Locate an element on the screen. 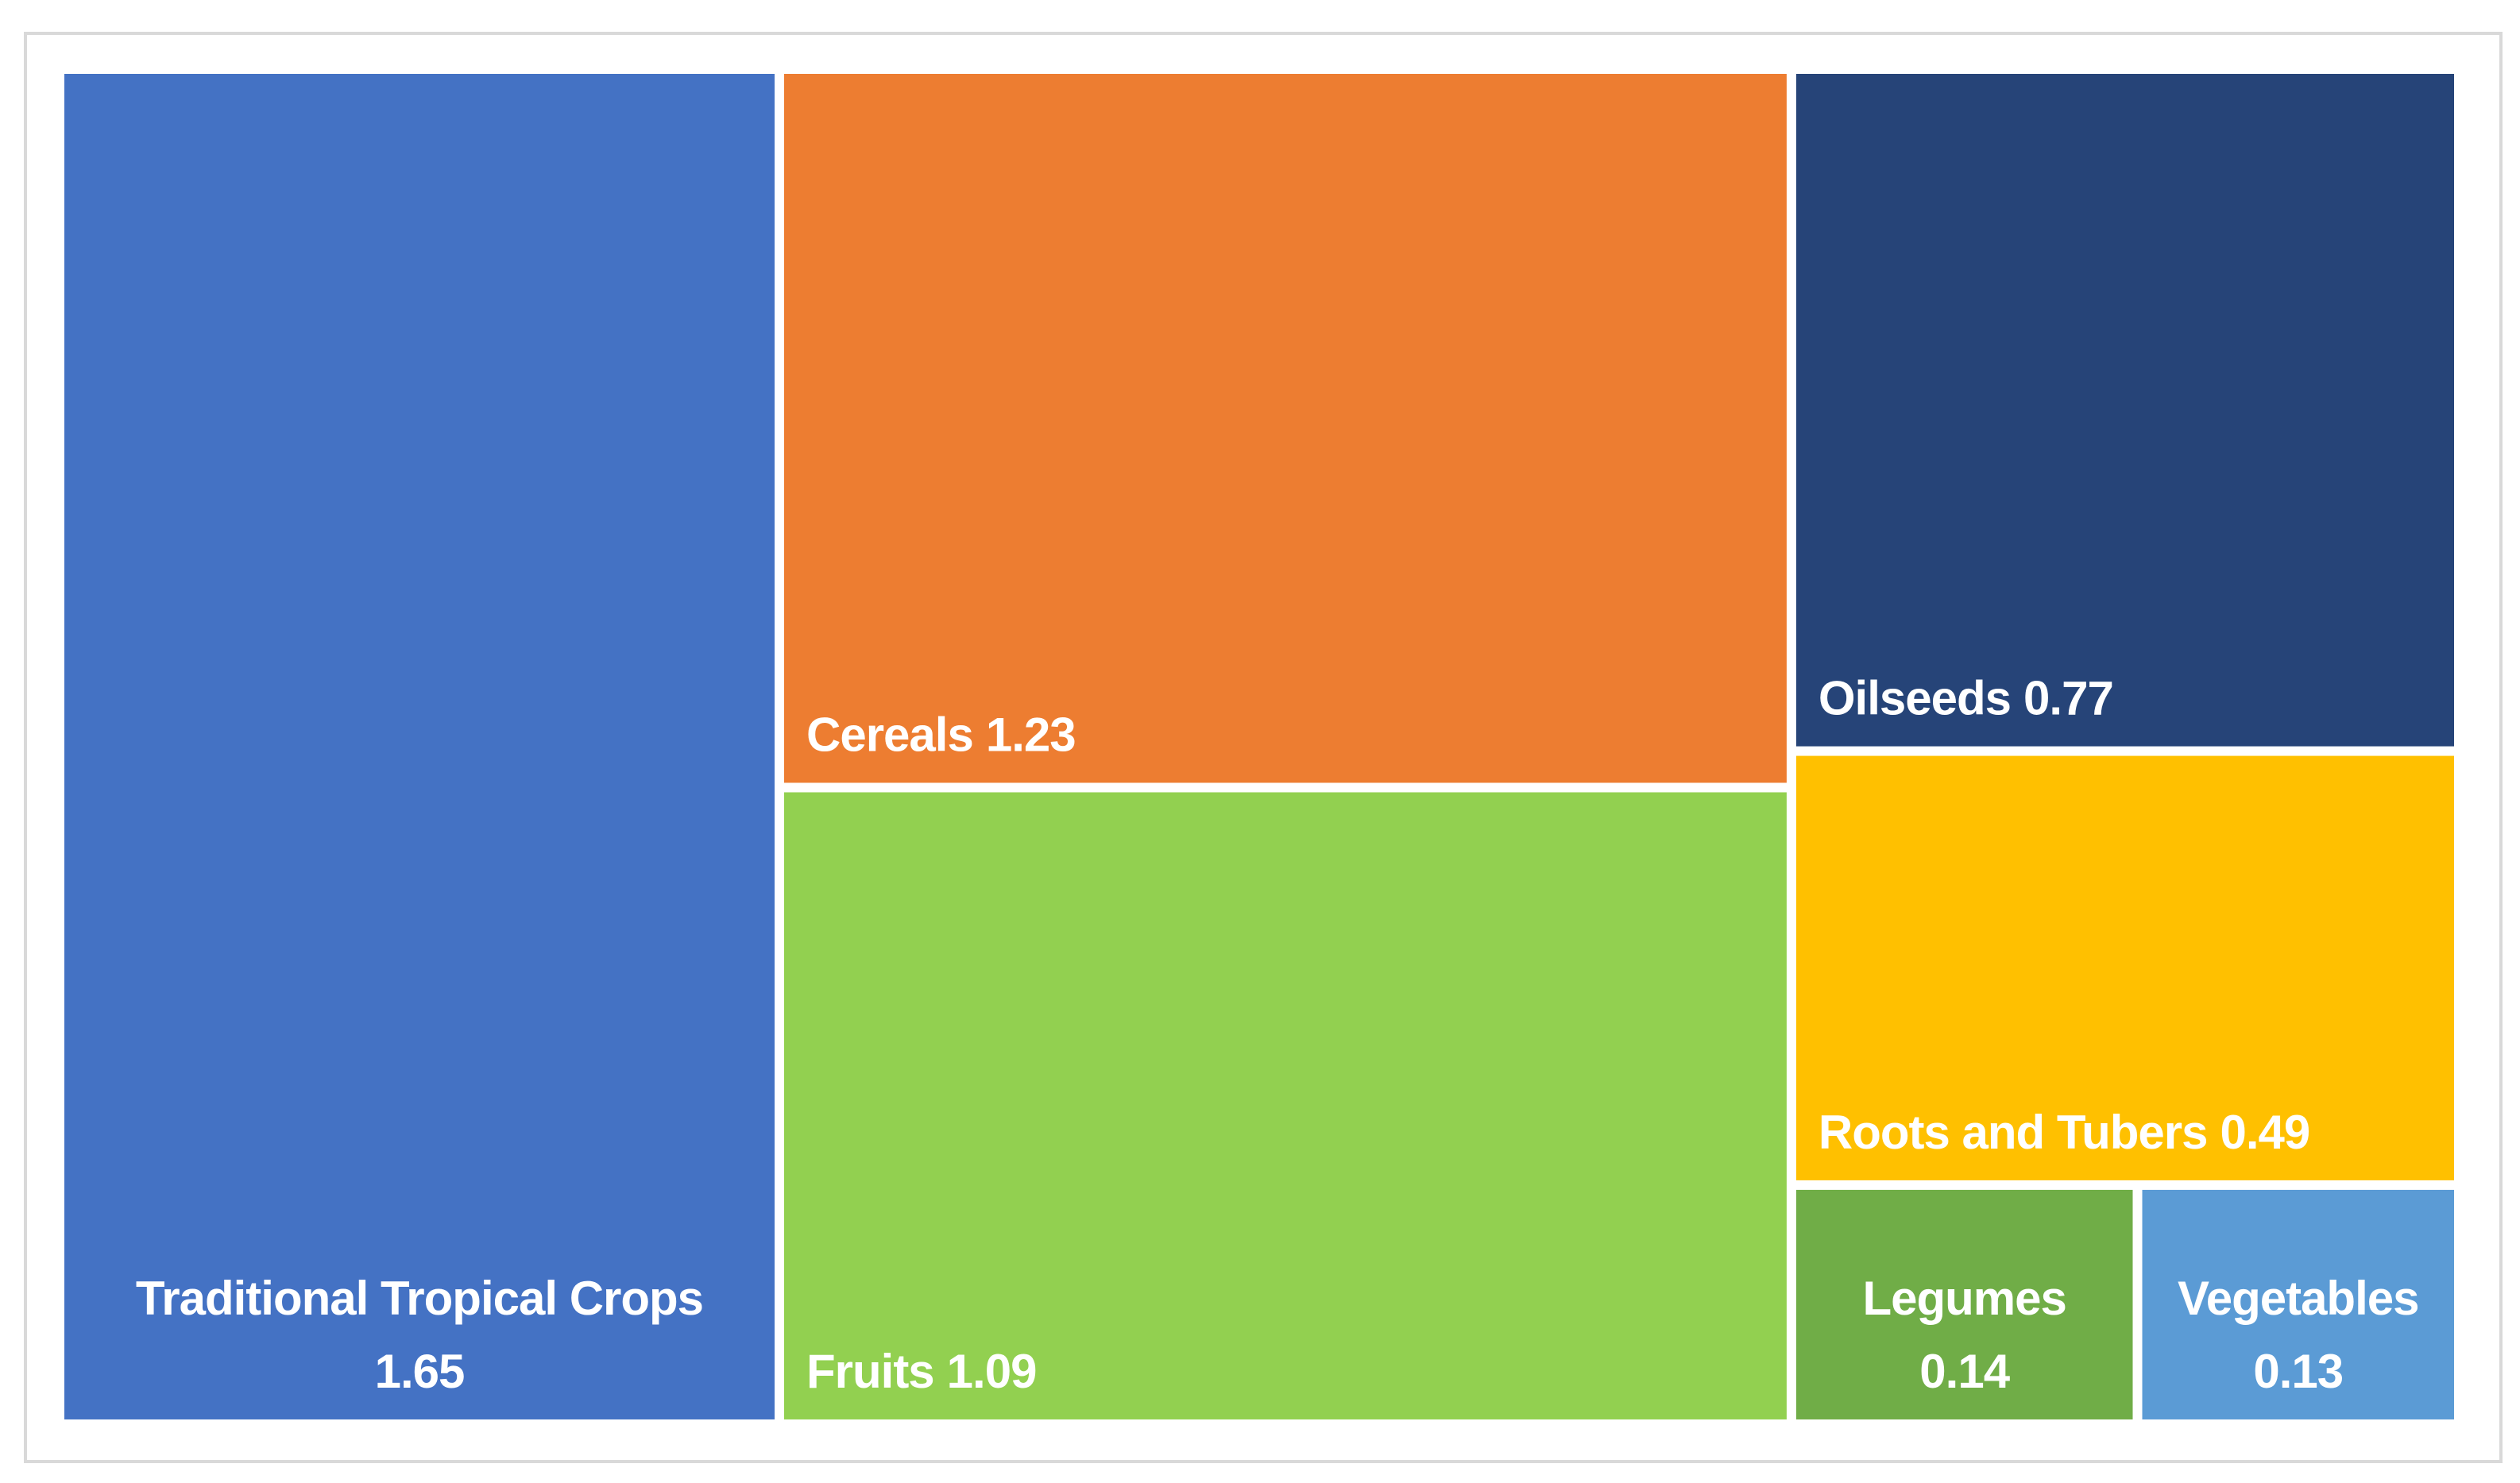 The width and height of the screenshot is (2520, 1483). cell-label: Roots and Tubers is located at coordinates (2013, 1132).